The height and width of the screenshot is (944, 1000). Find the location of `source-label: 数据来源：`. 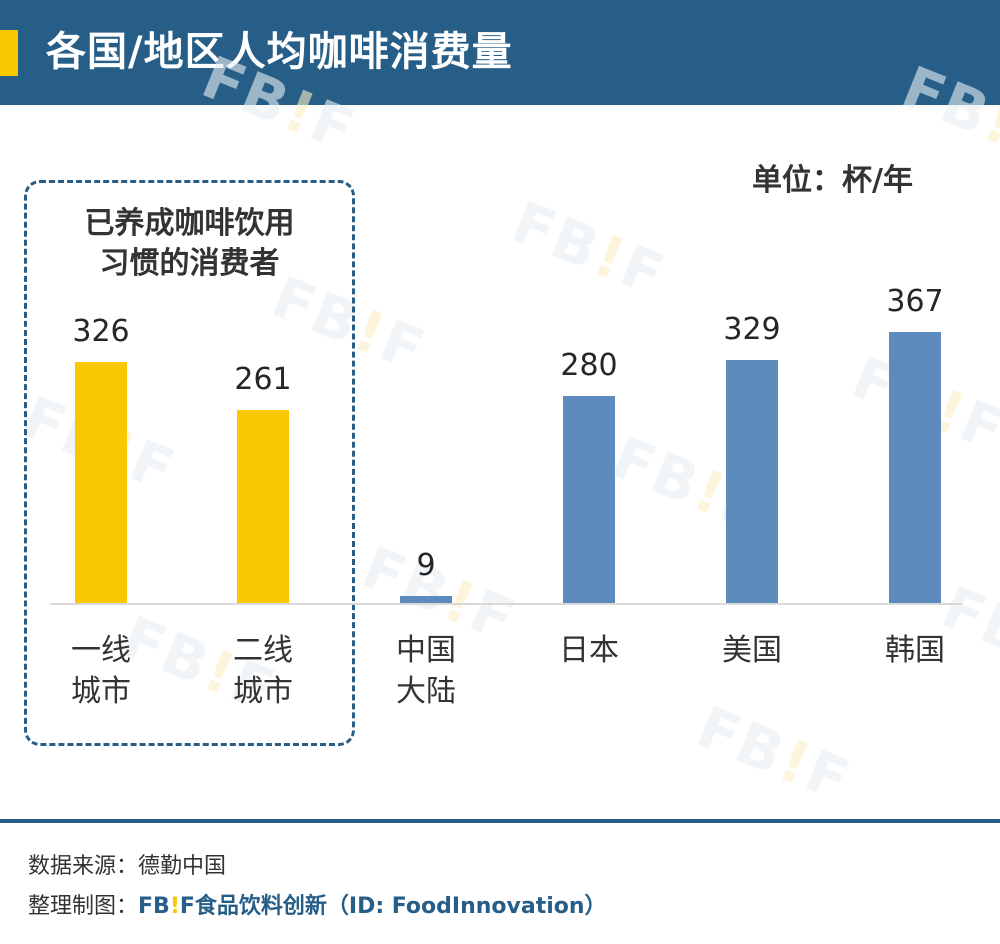

source-label: 数据来源： is located at coordinates (83, 866).